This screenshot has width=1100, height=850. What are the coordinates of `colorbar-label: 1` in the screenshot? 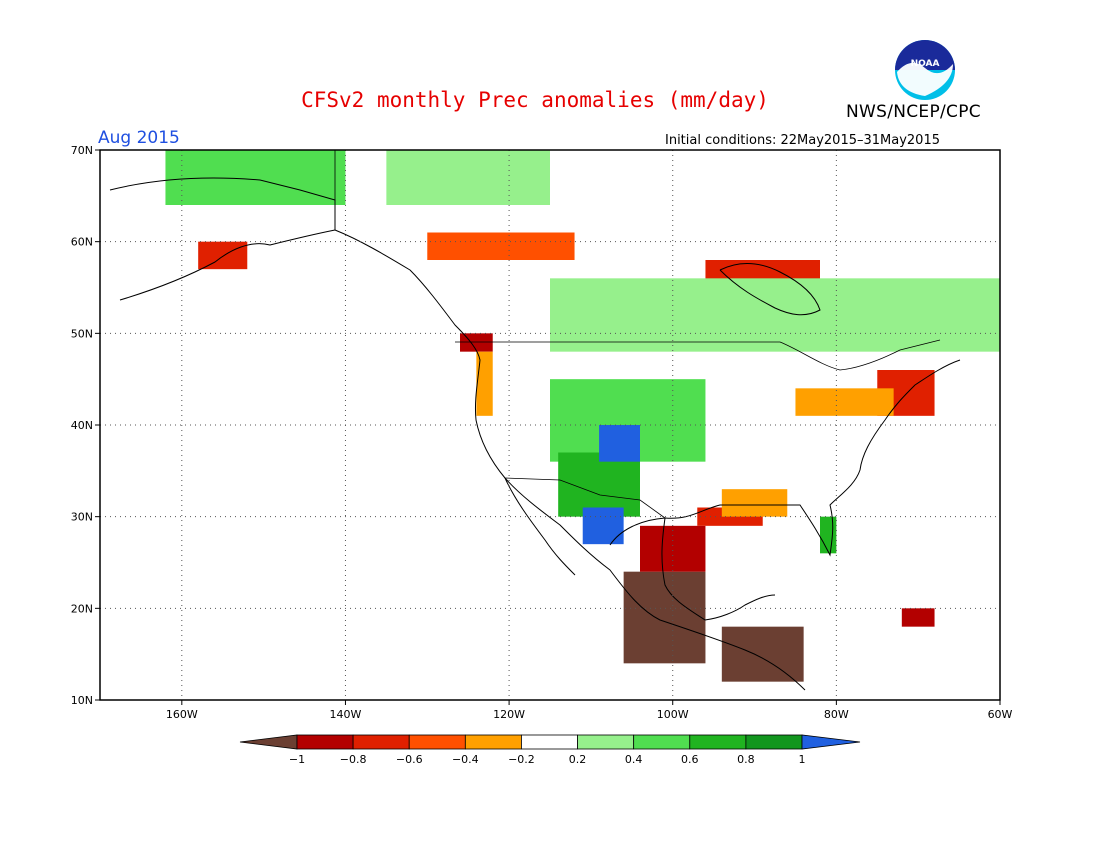 It's located at (802, 759).